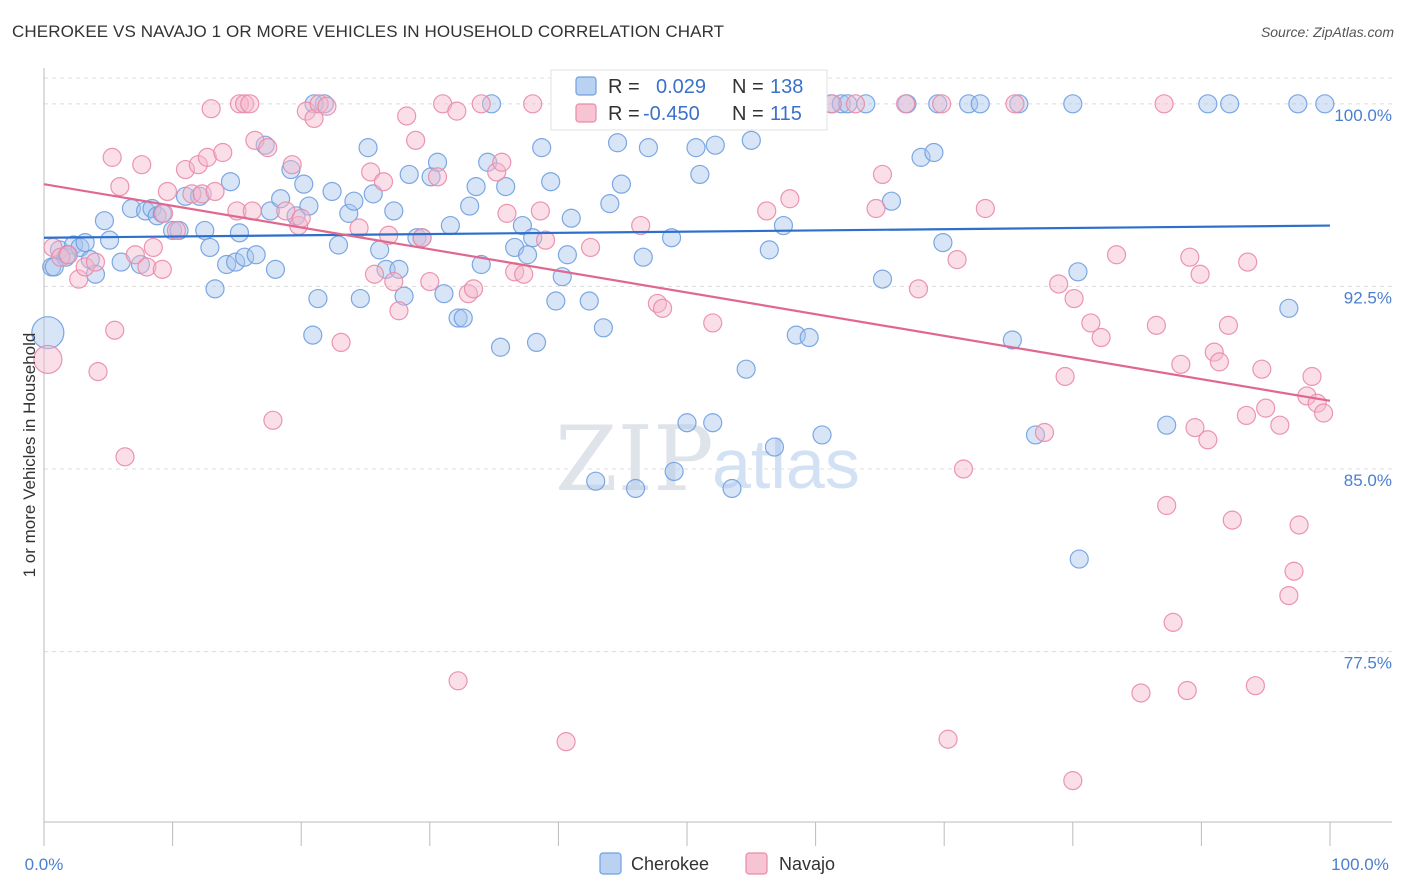 The width and height of the screenshot is (1406, 892). What do you see at coordinates (1363, 115) in the screenshot?
I see `y-tick-label: 100.0%` at bounding box center [1363, 115].